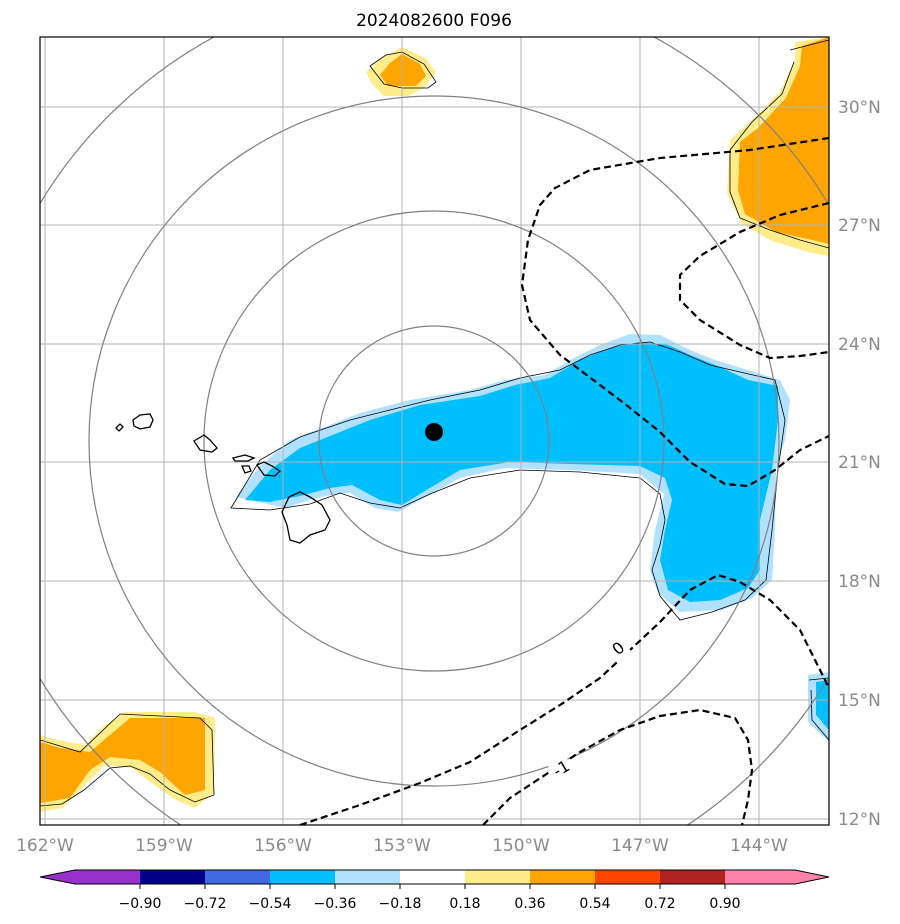 This screenshot has width=900, height=924. What do you see at coordinates (778, 146) in the screenshot?
I see `orange-shaded-field-ne` at bounding box center [778, 146].